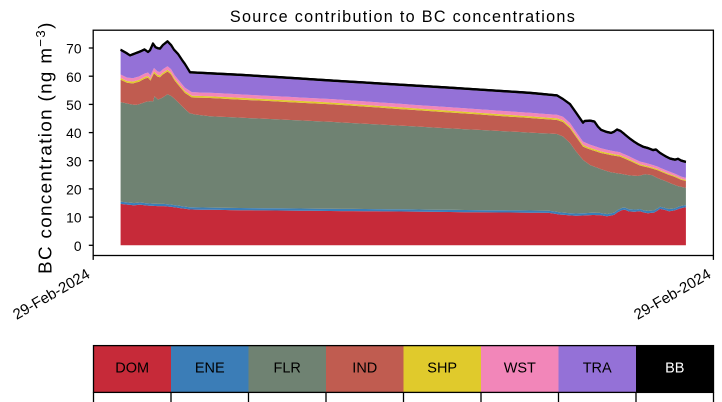 Image resolution: width=722 pixels, height=402 pixels. Describe the element at coordinates (74, 161) in the screenshot. I see `svg-text: 30` at that location.